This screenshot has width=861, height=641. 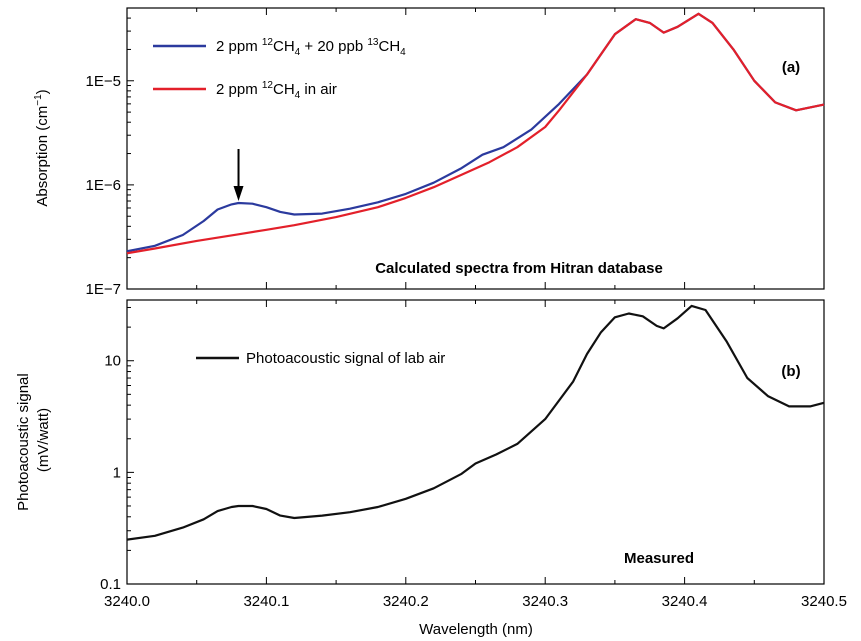 What do you see at coordinates (103, 81) in the screenshot?
I see `y-tick-label: 1E−5` at bounding box center [103, 81].